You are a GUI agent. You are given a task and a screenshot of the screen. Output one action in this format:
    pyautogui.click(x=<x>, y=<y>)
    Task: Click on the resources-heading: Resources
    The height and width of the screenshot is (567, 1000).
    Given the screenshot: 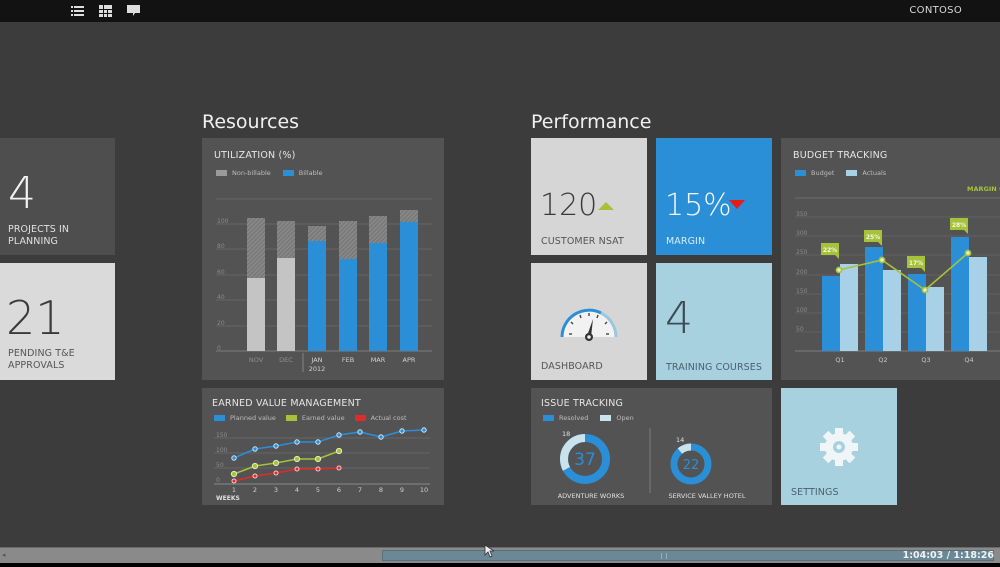 What is the action you would take?
    pyautogui.click(x=251, y=122)
    